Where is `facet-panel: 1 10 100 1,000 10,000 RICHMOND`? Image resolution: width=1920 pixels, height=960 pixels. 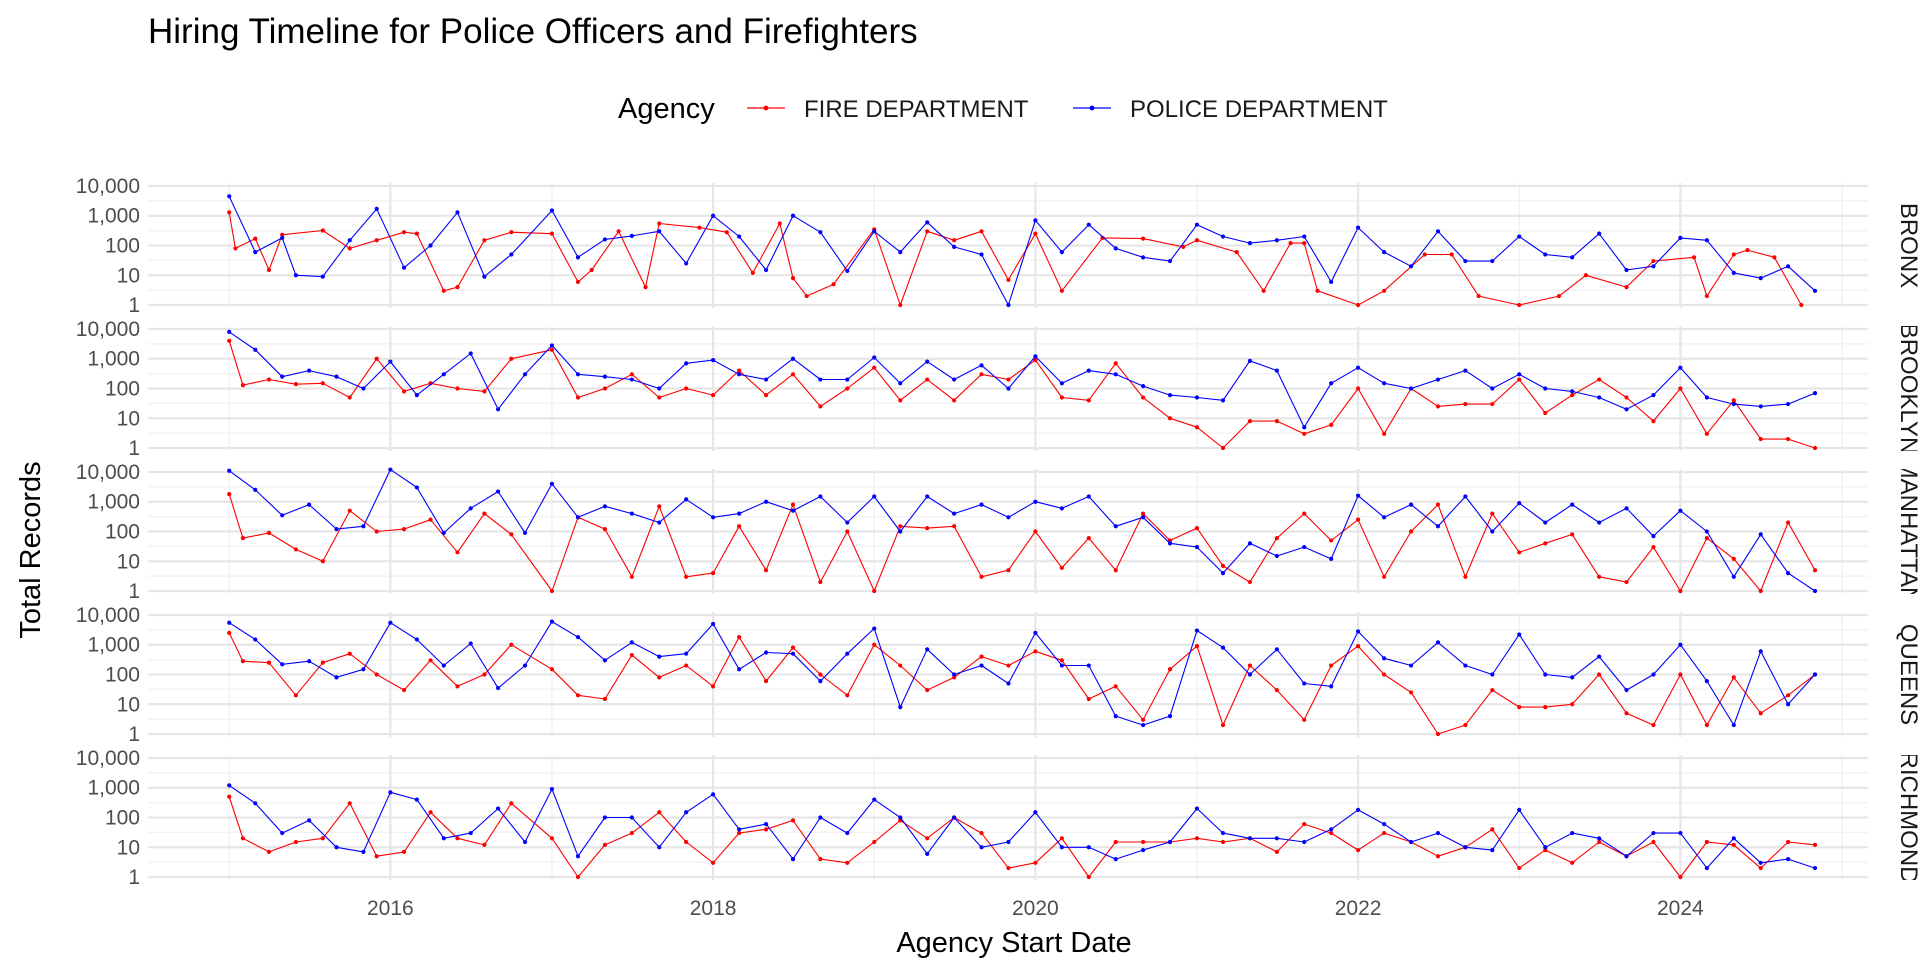 facet-panel: 1 10 100 1,000 10,000 RICHMOND is located at coordinates (998, 818).